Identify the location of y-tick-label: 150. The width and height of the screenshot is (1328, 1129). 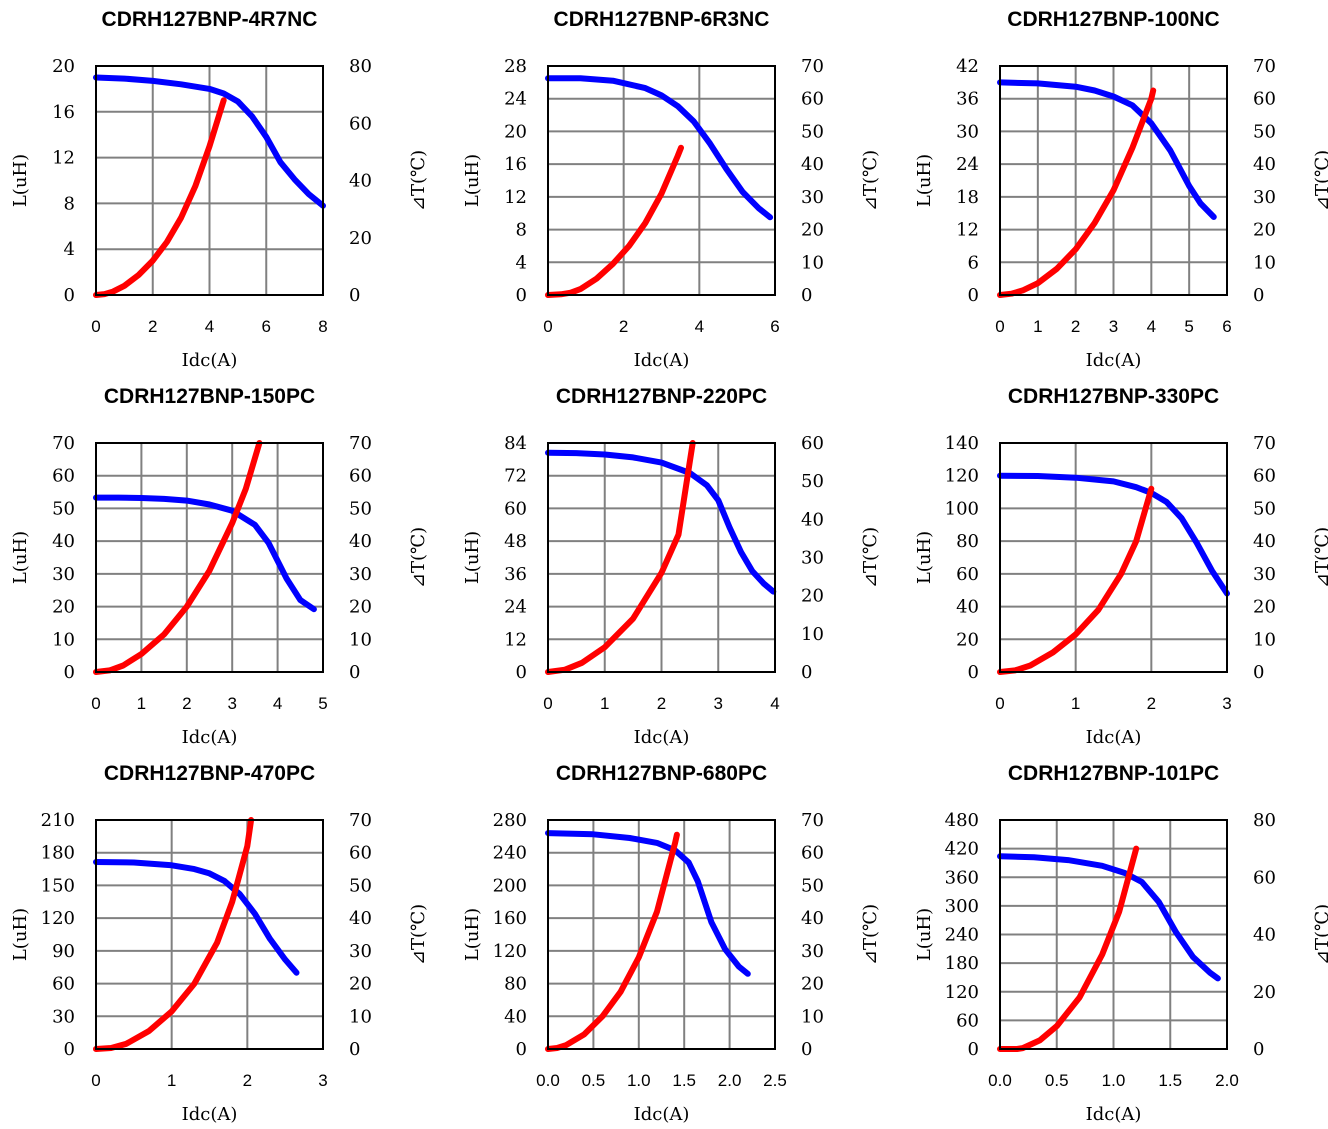
(58, 885).